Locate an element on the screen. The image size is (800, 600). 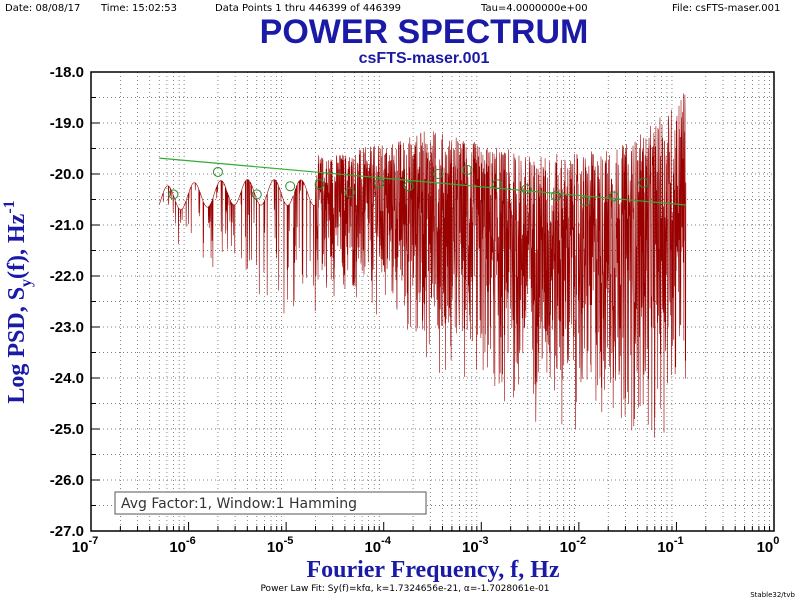
x-tick-label: 10⁻¹ is located at coordinates (670, 545).